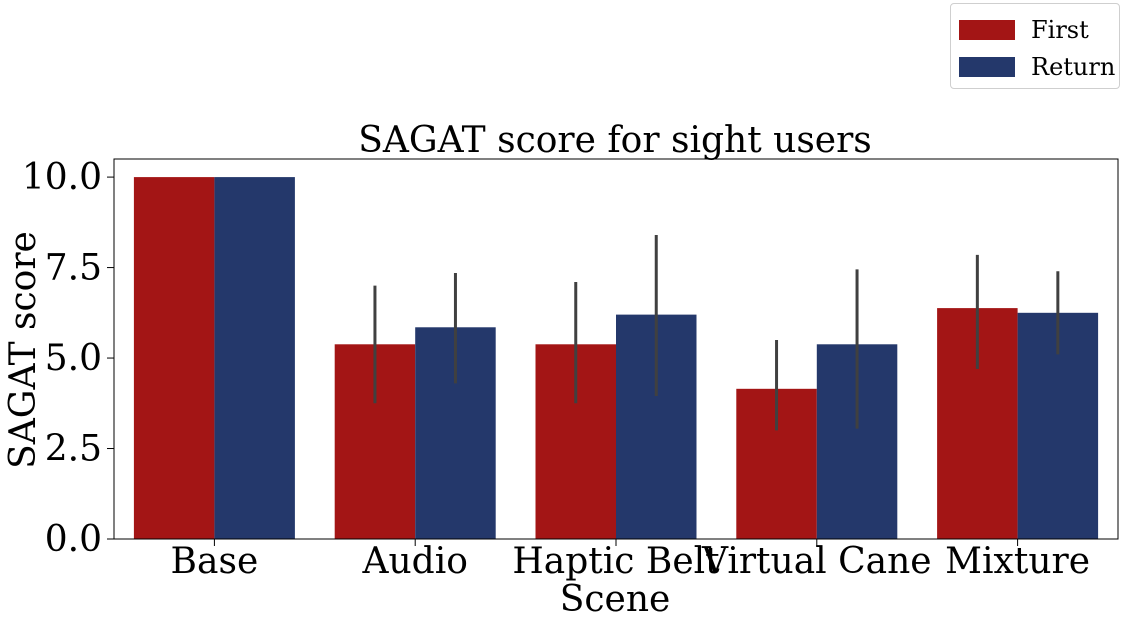 The image size is (1125, 625). I want to click on legend-swatch-first, so click(987, 30).